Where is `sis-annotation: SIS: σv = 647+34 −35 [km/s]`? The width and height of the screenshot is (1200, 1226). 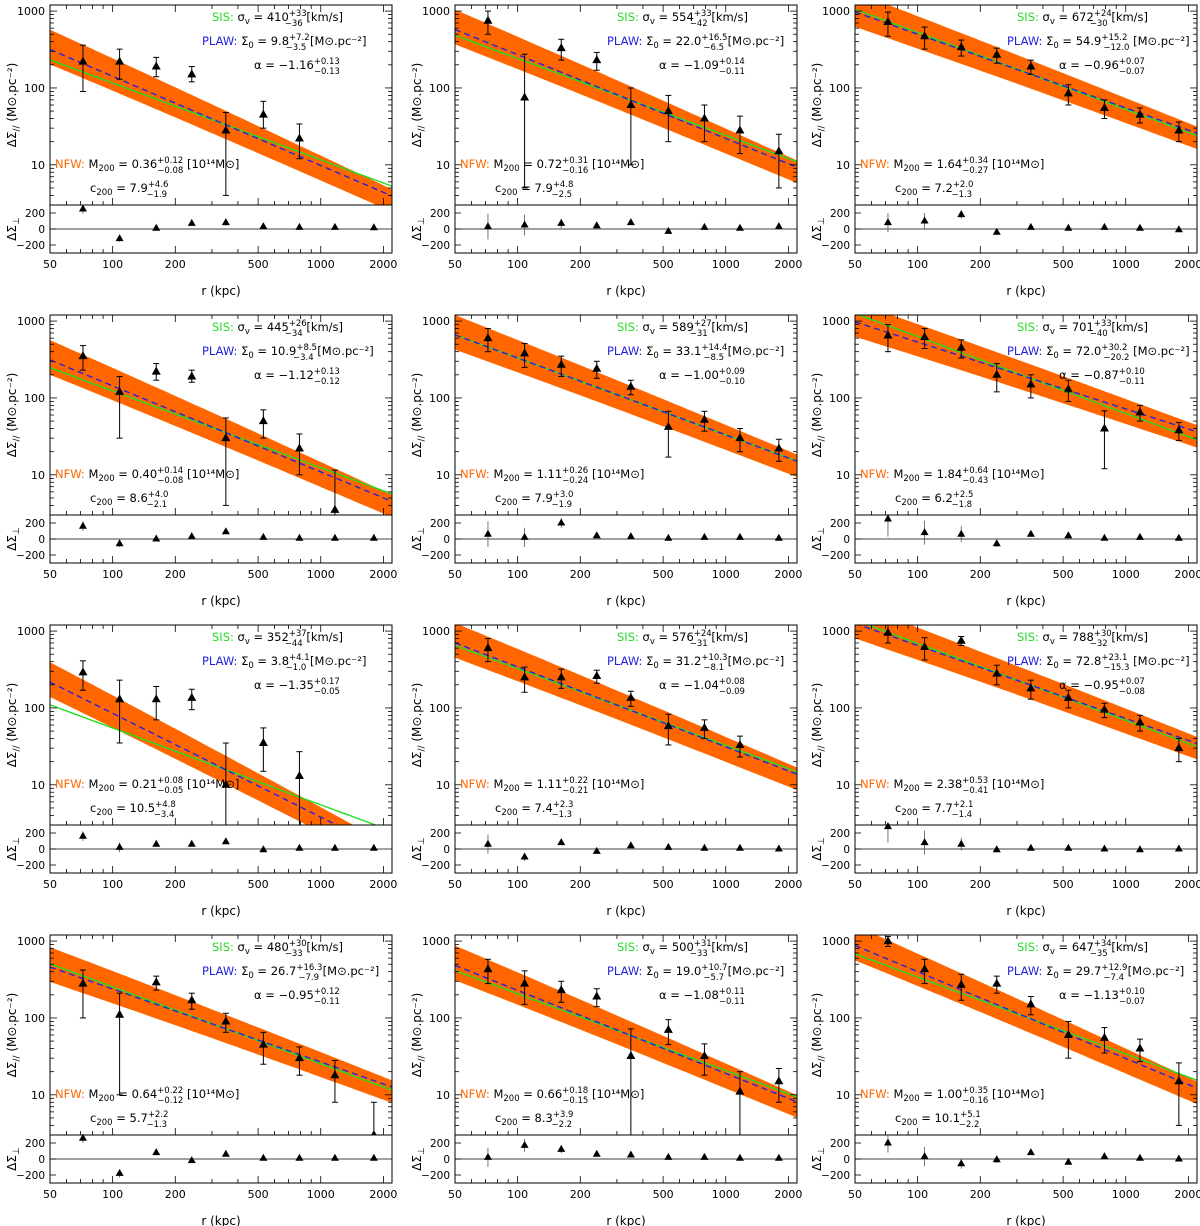 sis-annotation: SIS: σv = 647+34 −35 [km/s] is located at coordinates (1082, 949).